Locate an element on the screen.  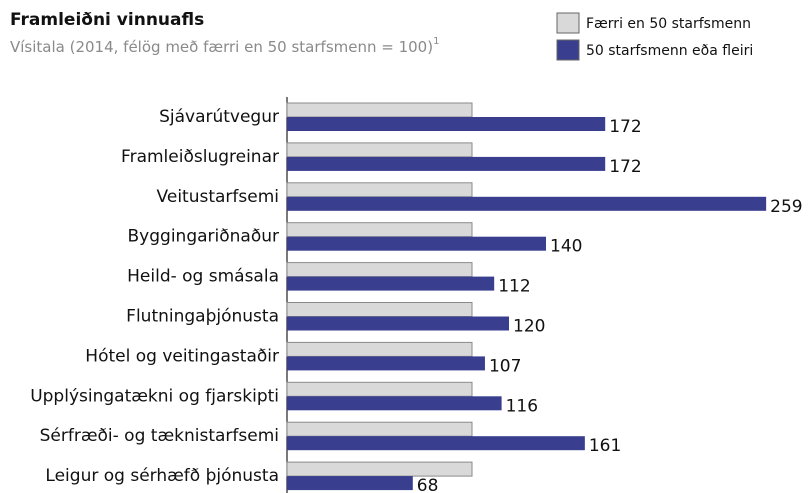
chart-title: Framleiðni vinnuafls is located at coordinates (107, 20).